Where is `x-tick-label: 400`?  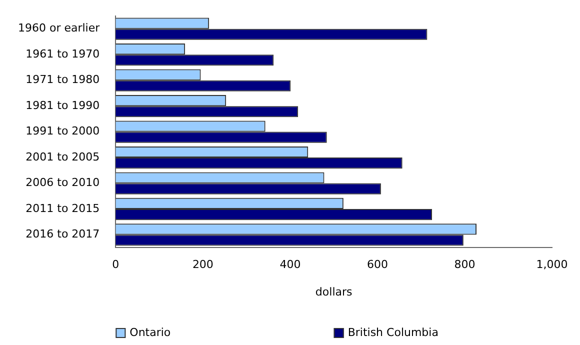 x-tick-label: 400 is located at coordinates (290, 265).